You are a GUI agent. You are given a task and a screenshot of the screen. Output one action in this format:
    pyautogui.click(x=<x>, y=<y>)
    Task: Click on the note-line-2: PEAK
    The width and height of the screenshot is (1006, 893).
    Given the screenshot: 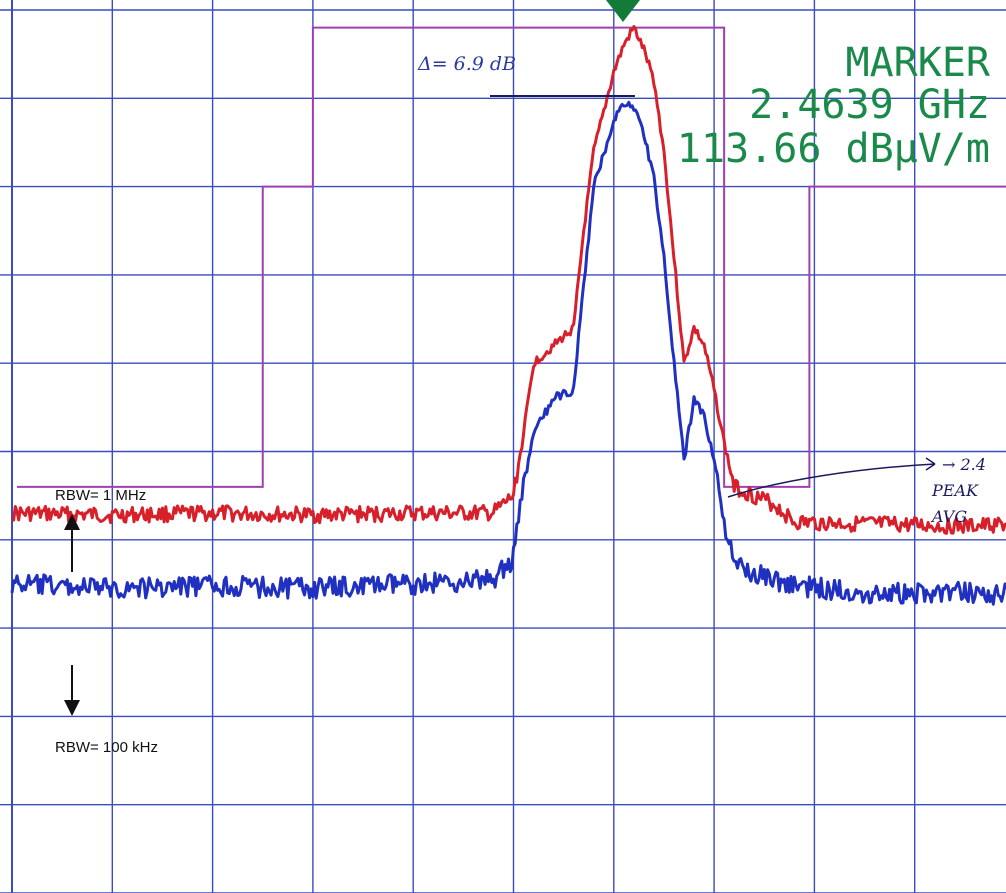 What is the action you would take?
    pyautogui.click(x=955, y=490)
    